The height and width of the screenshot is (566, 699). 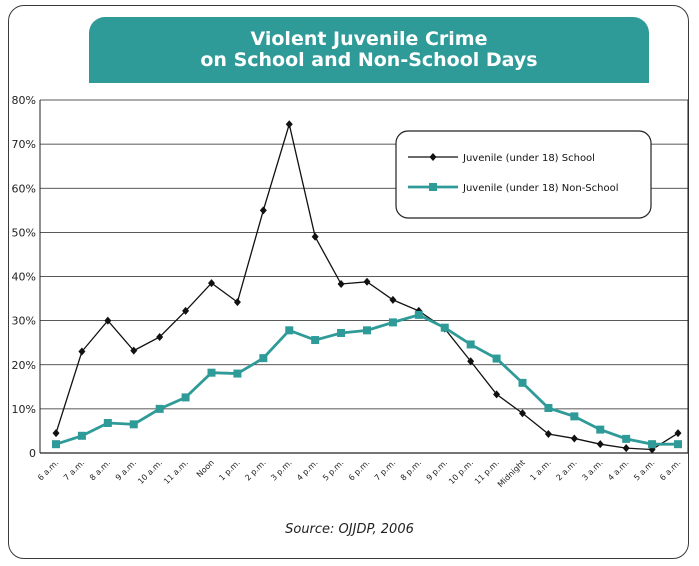 I want to click on x-tick-label: 3 a.m., so click(x=592, y=470).